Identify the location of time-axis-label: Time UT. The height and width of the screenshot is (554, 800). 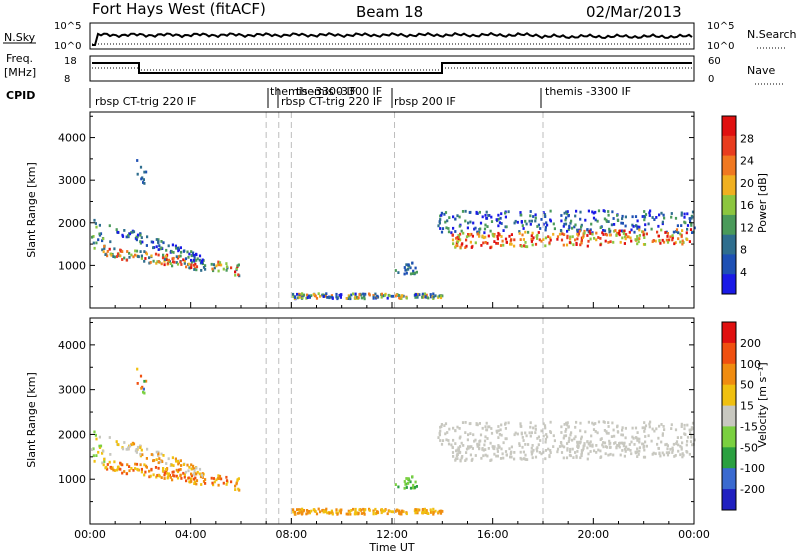
(391, 547).